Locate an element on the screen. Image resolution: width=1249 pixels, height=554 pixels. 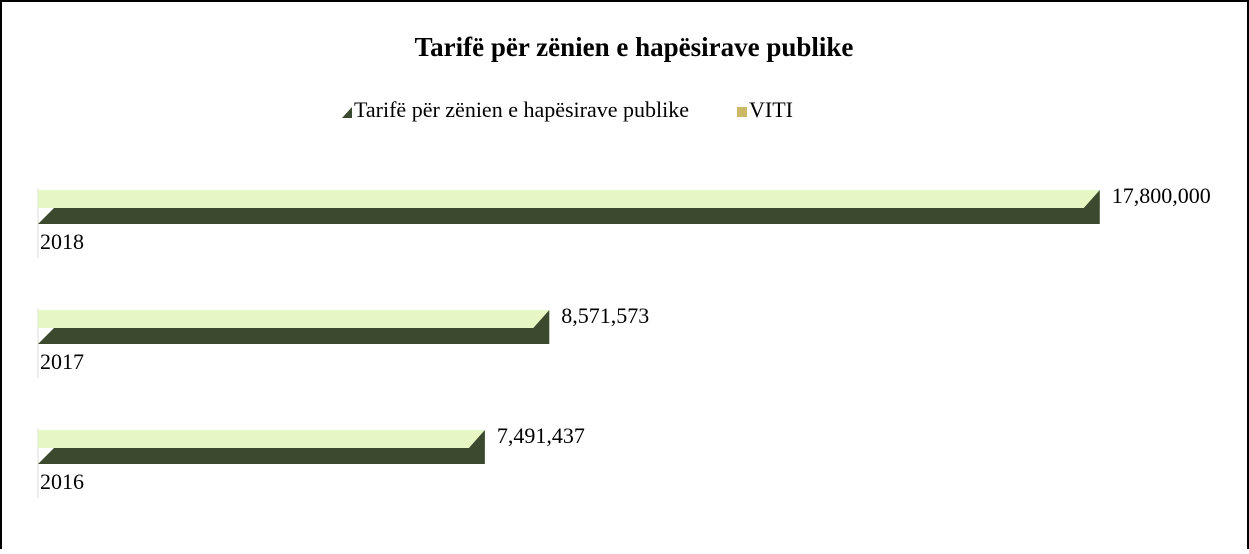
chart-title: Tarifë për zënien e hapësirave publike is located at coordinates (634, 47).